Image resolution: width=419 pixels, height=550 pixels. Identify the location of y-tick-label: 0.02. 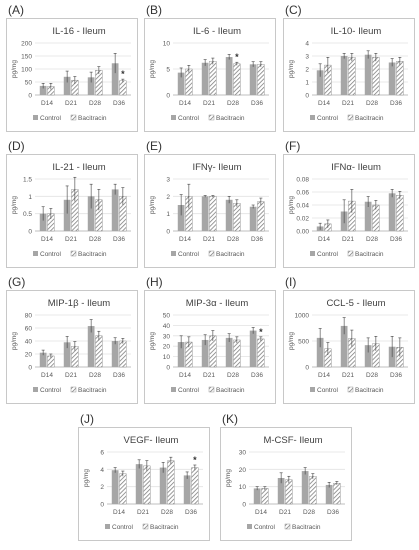
(302, 219).